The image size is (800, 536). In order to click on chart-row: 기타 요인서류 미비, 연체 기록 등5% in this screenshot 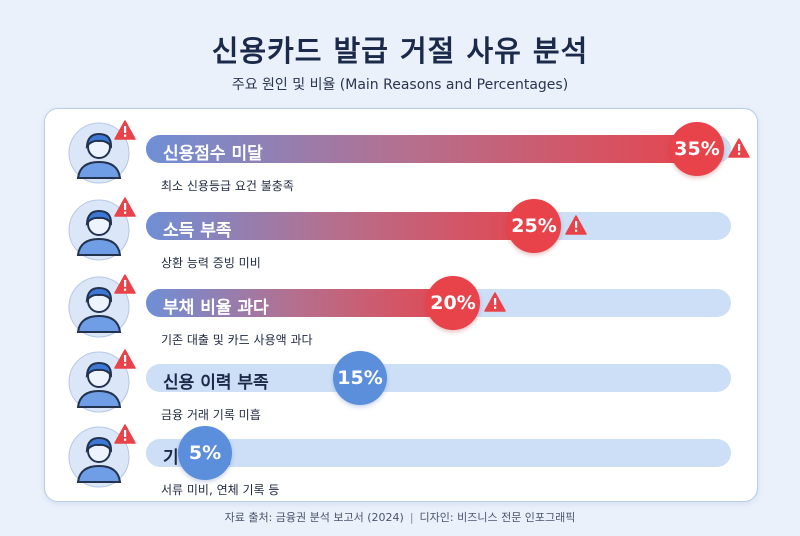, I will do `click(400, 463)`.